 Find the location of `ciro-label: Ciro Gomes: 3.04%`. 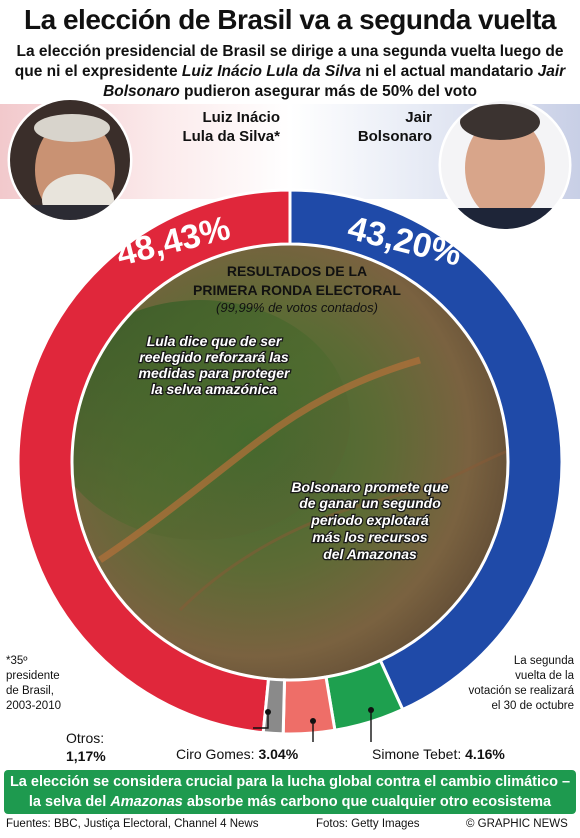

ciro-label: Ciro Gomes: 3.04% is located at coordinates (237, 754).